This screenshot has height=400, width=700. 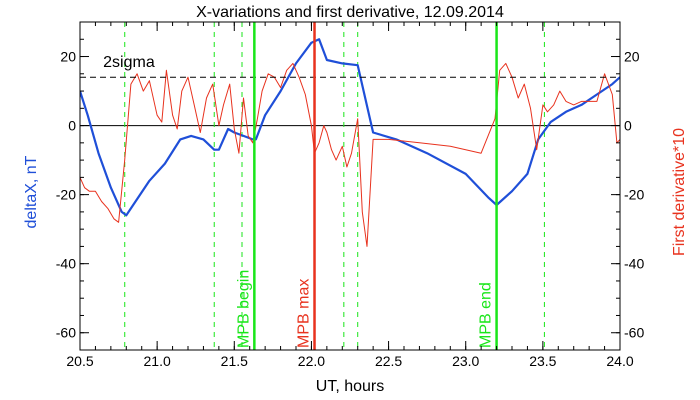 What do you see at coordinates (634, 264) in the screenshot?
I see `y-tick-label-right: -40` at bounding box center [634, 264].